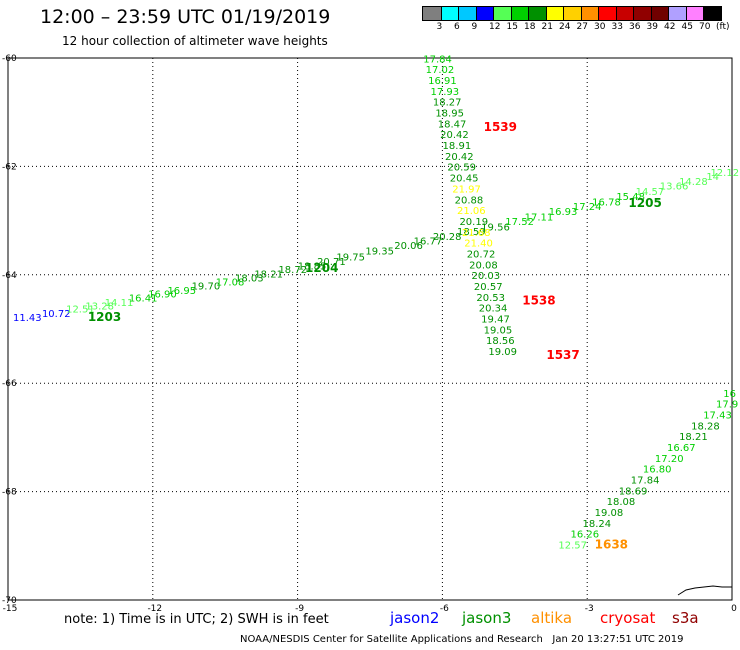 The image size is (740, 650). What do you see at coordinates (495, 319) in the screenshot?
I see `wave-height-value: 19.47` at bounding box center [495, 319].